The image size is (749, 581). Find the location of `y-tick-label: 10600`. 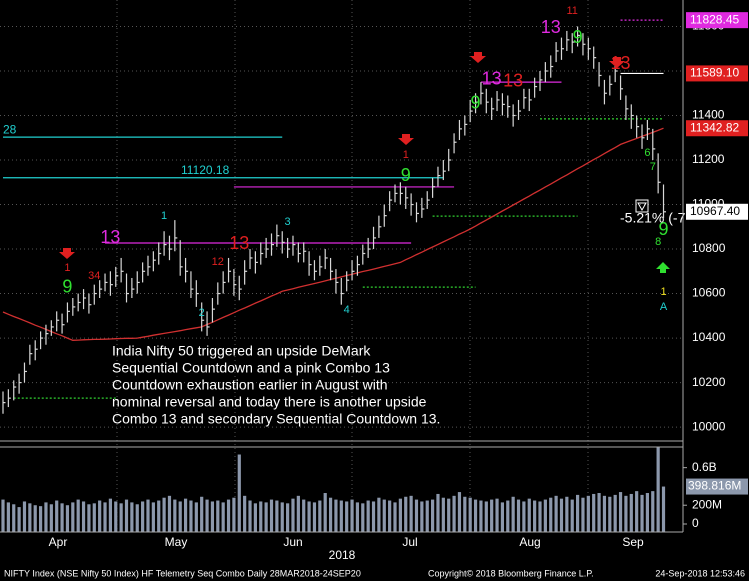

y-tick-label: 10600 is located at coordinates (709, 293).